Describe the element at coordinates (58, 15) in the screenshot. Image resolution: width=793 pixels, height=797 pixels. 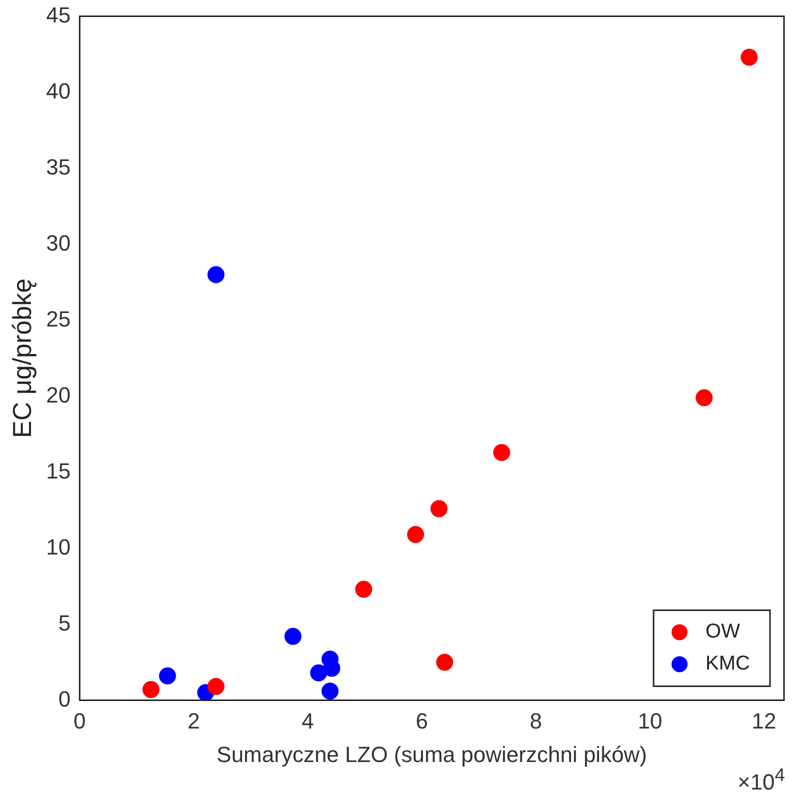
I see `y-tick-label: 45` at that location.